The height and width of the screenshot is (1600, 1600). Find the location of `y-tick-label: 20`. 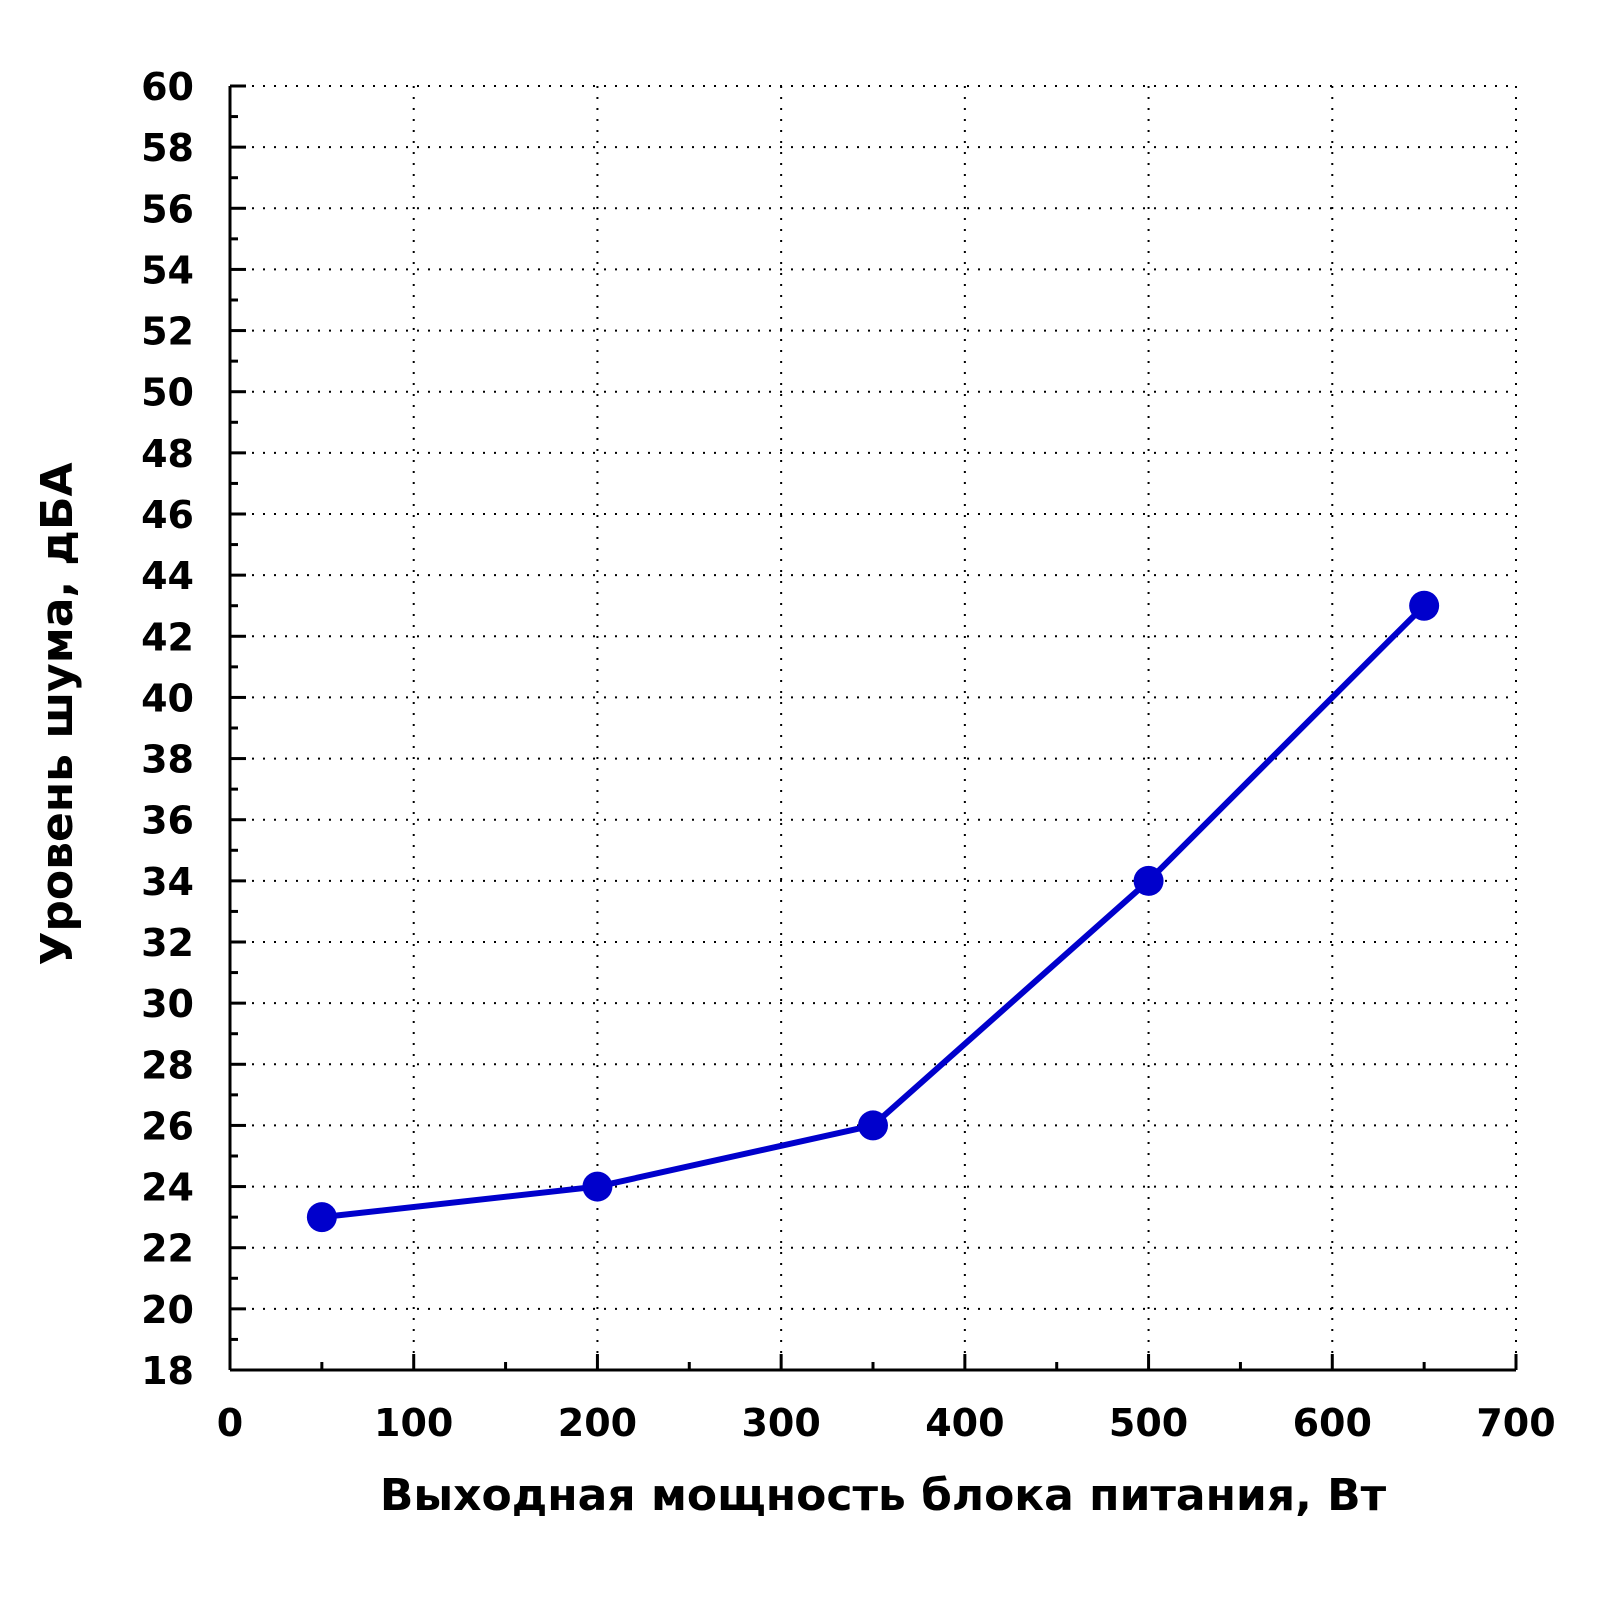

y-tick-label: 20 is located at coordinates (167, 1310).